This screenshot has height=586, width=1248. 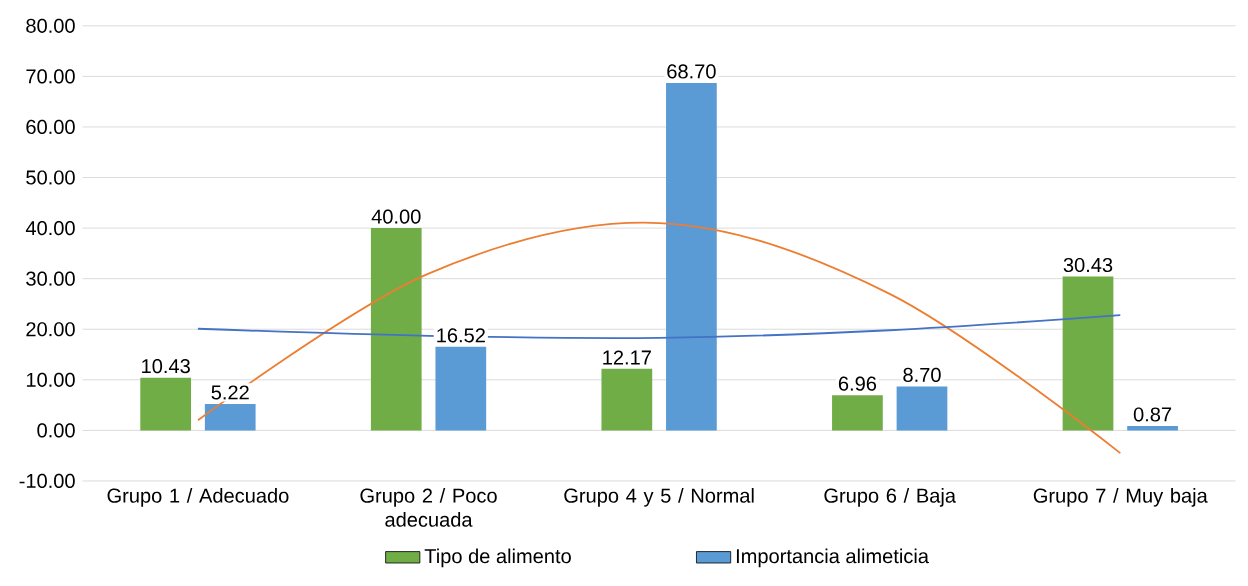 I want to click on data-label: 10.43, so click(x=166, y=366).